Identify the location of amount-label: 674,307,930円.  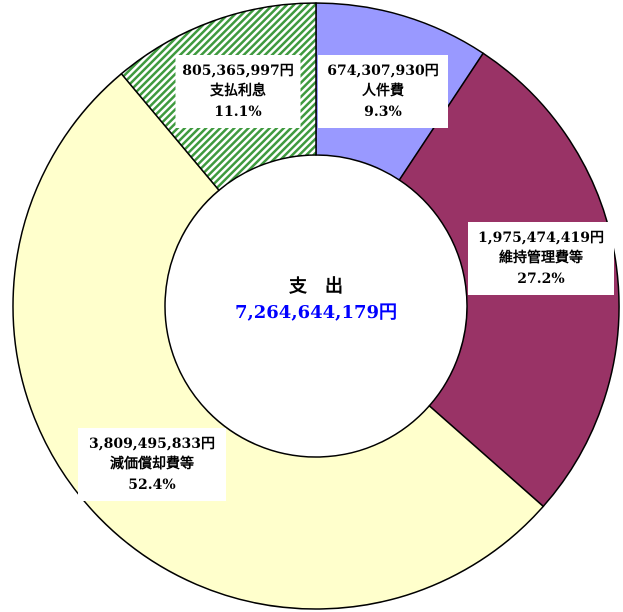
(382, 71).